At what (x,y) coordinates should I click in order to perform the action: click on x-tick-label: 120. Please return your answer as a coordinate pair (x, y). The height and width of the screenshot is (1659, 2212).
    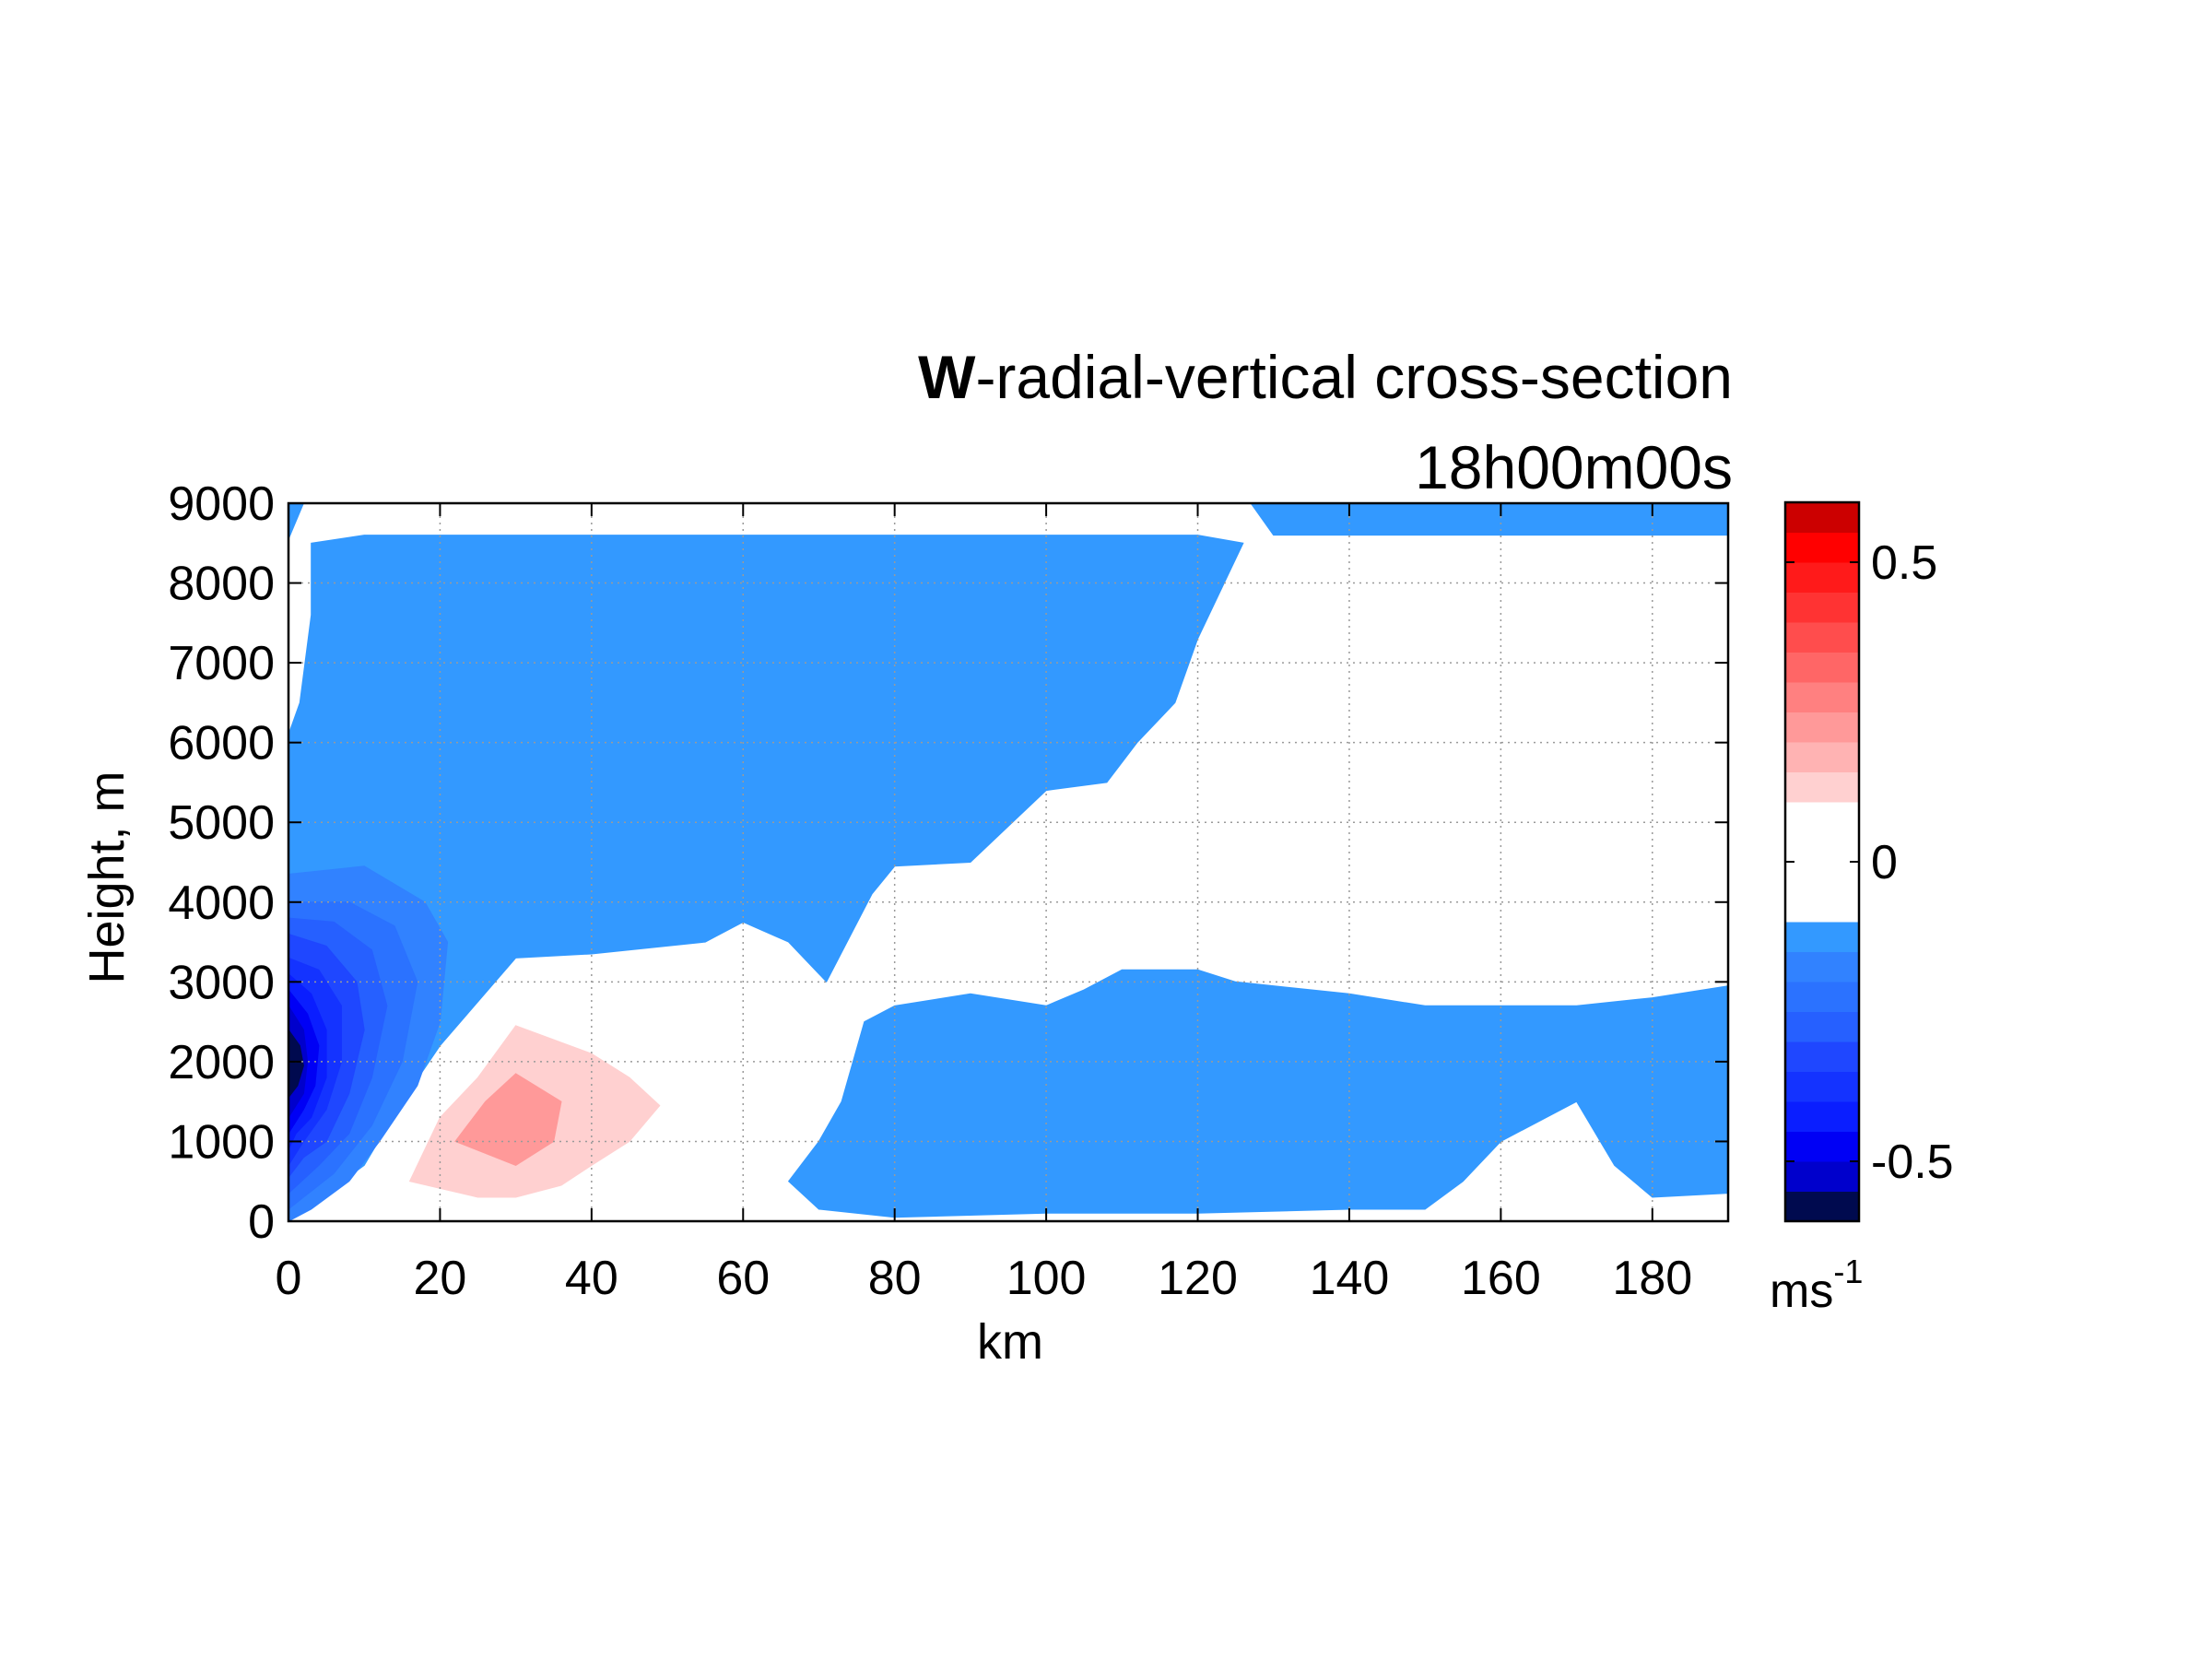
    Looking at the image, I should click on (1198, 1278).